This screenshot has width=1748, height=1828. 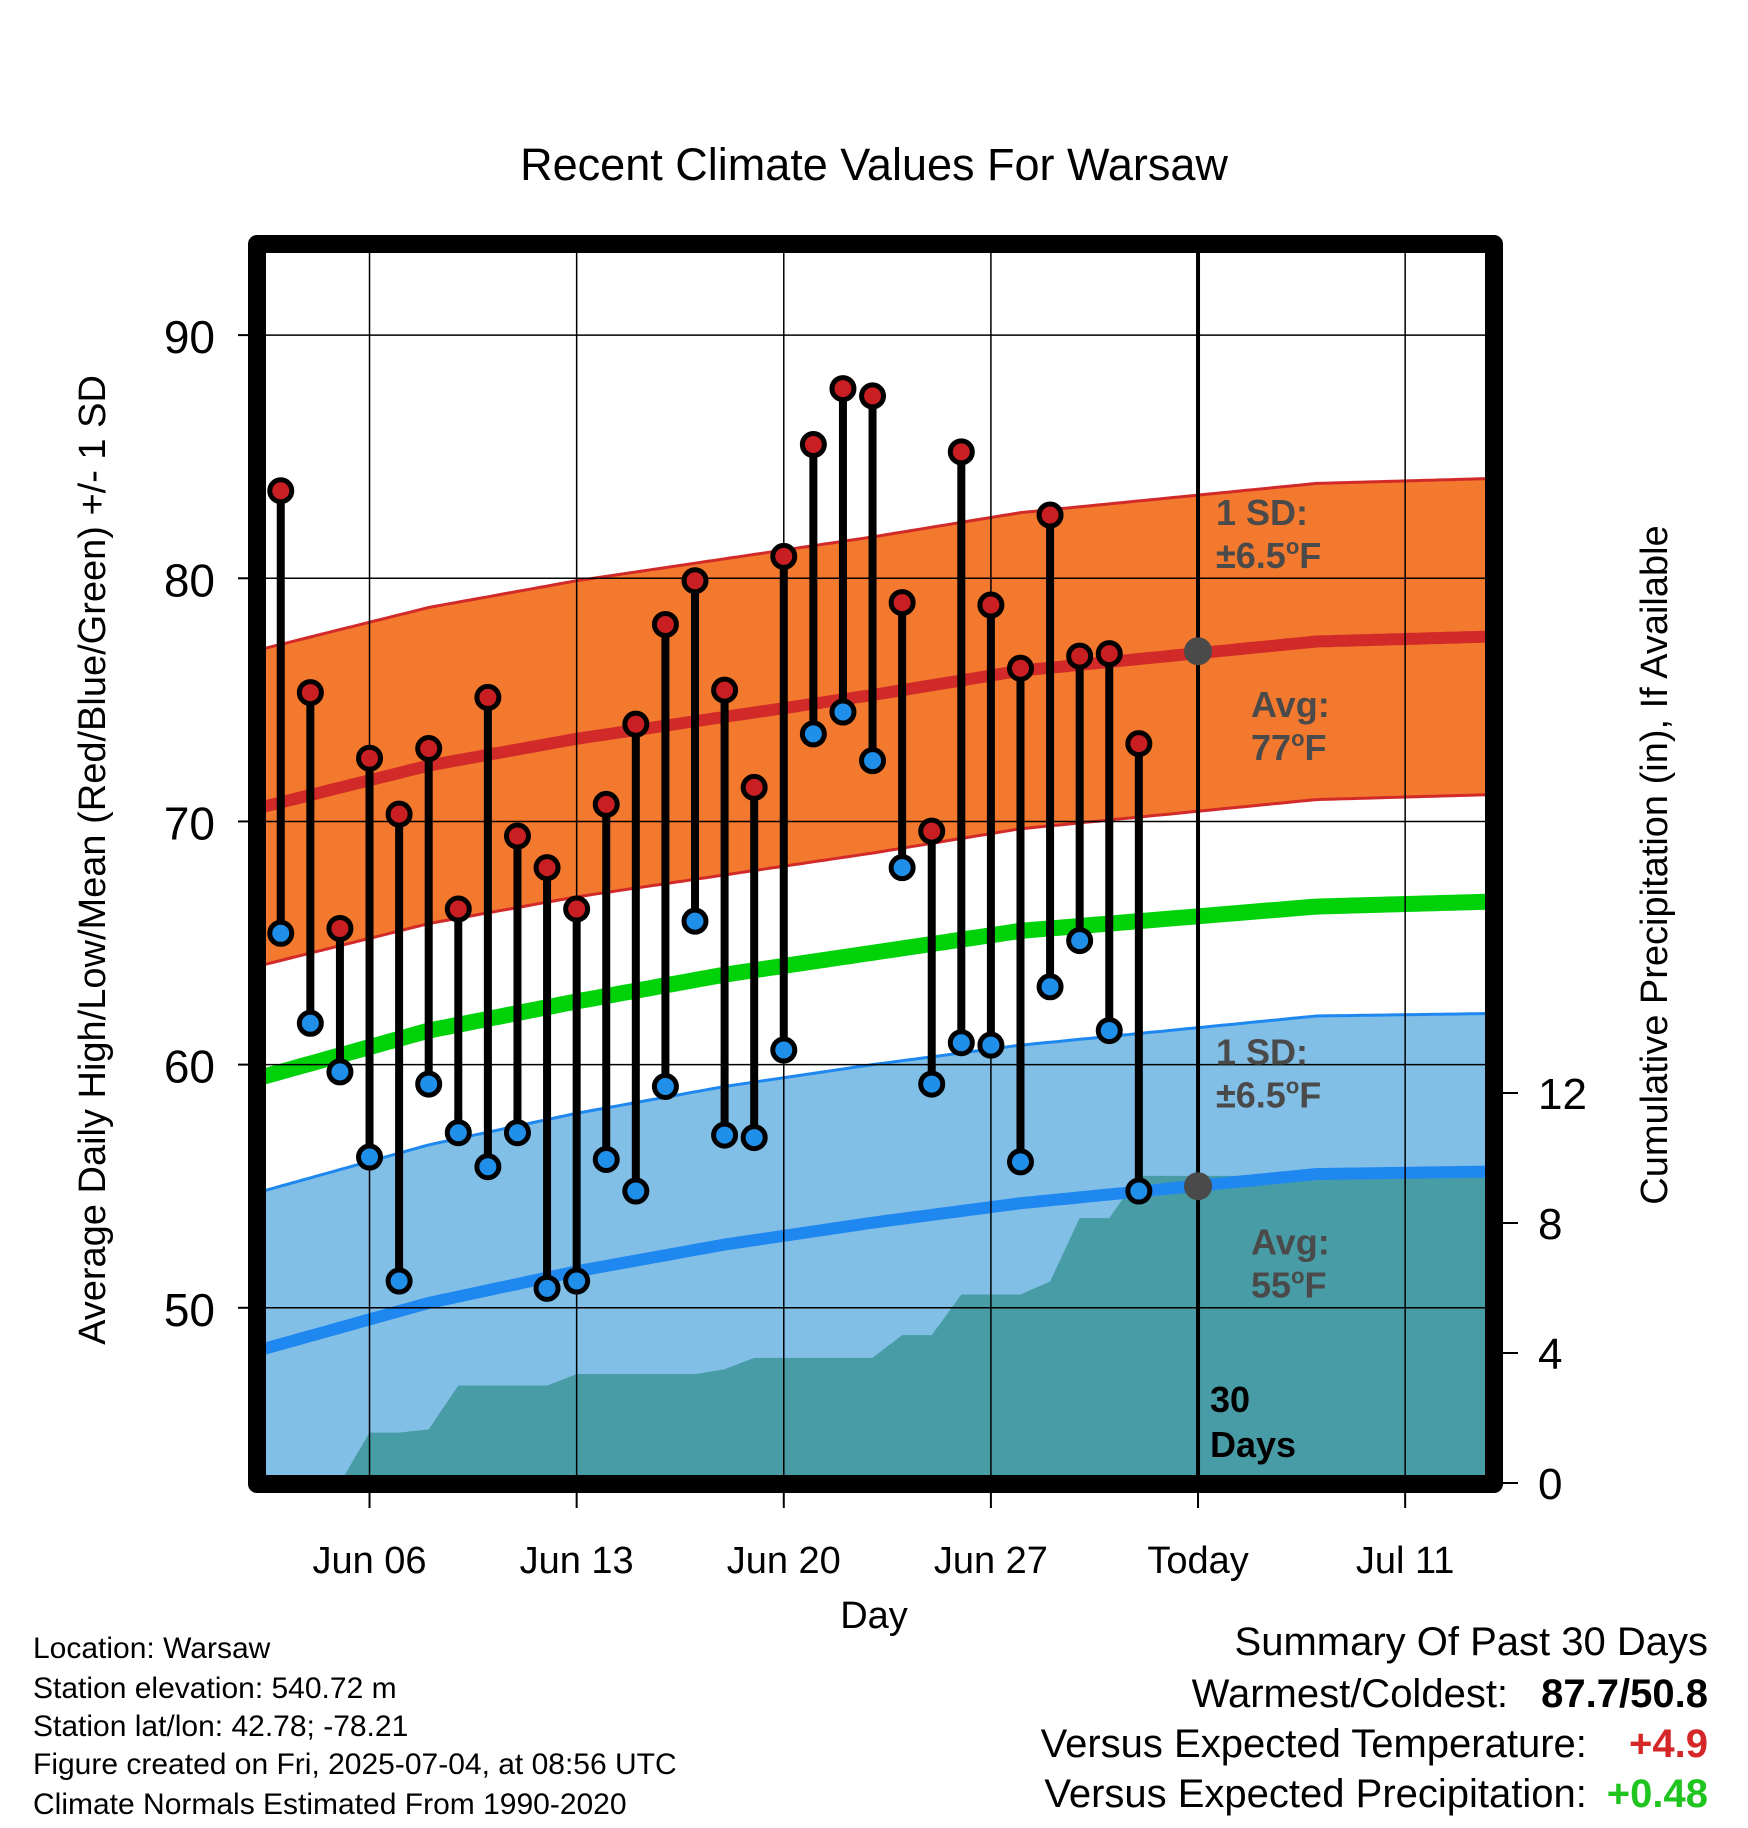 I want to click on normal-low-line, so click(x=875, y=1260).